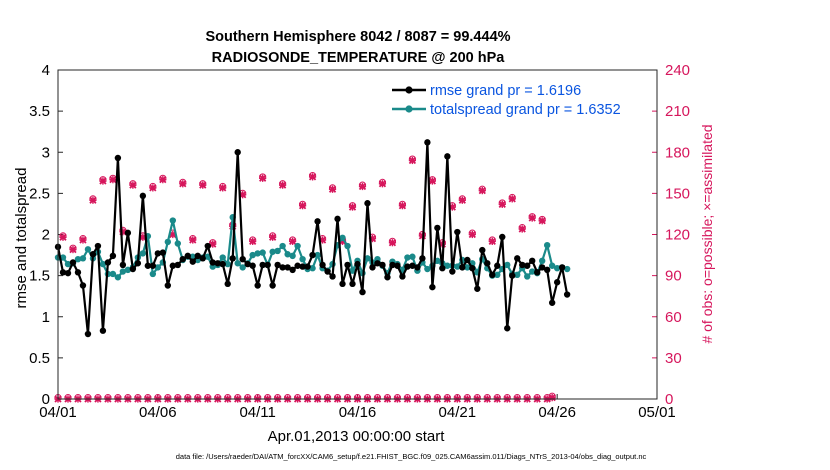  I want to click on x-axis: 04/01 04/06 04/11 04/16 04/21 04/26 05/01, so click(357, 407).